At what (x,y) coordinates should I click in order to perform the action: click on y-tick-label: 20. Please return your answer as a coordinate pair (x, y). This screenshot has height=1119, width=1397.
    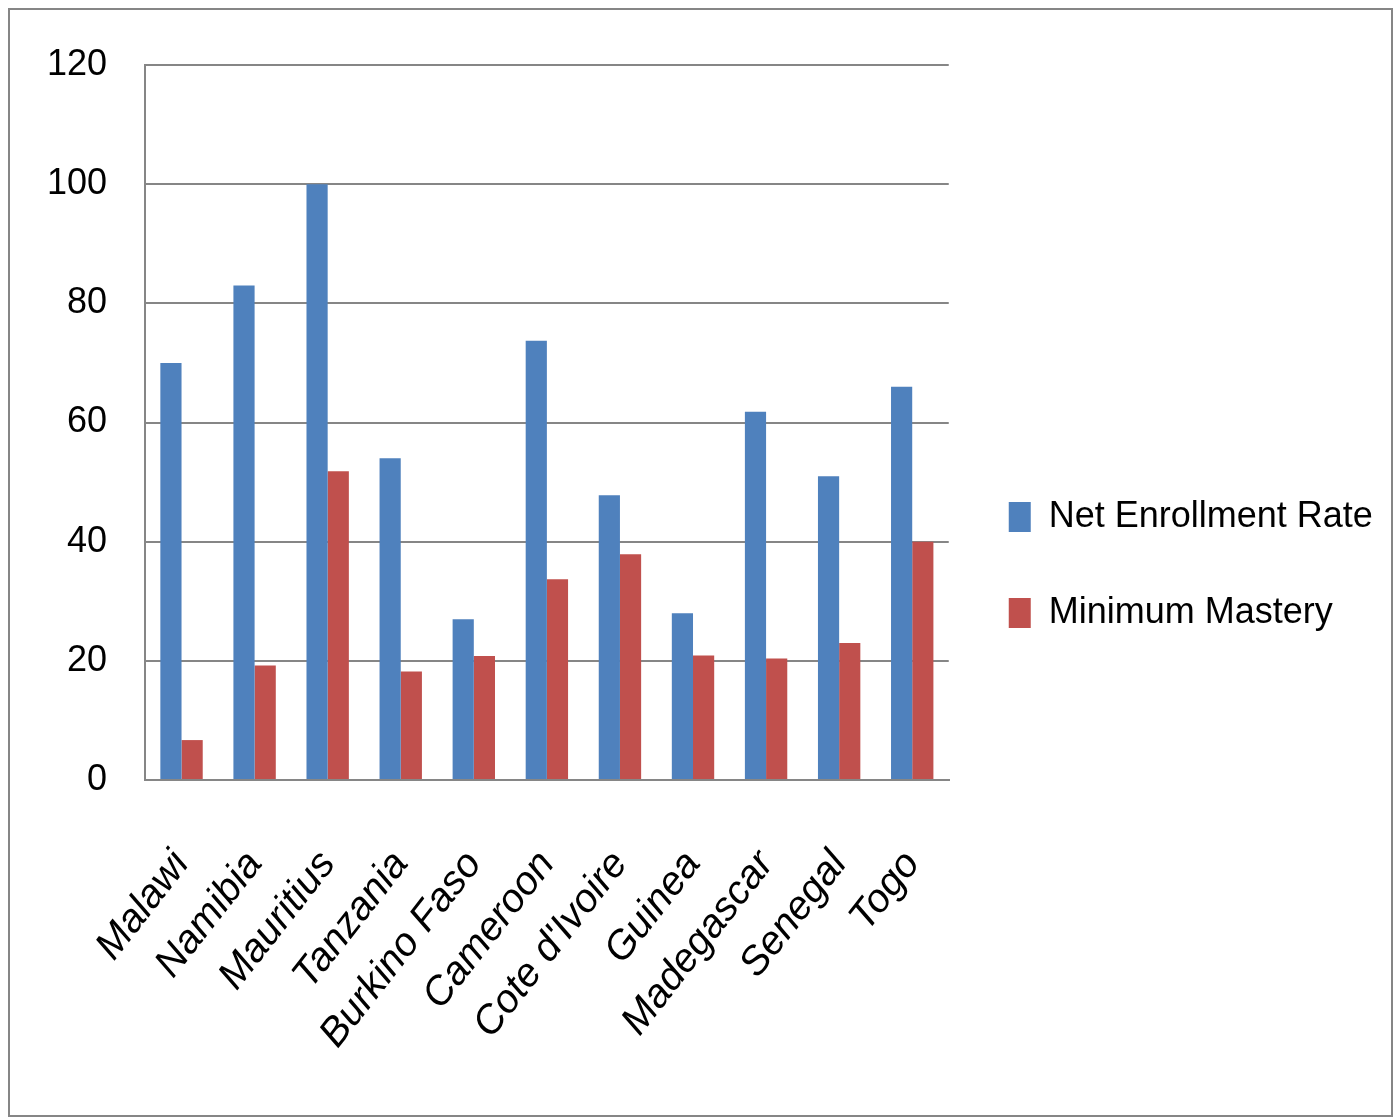
    Looking at the image, I should click on (86, 658).